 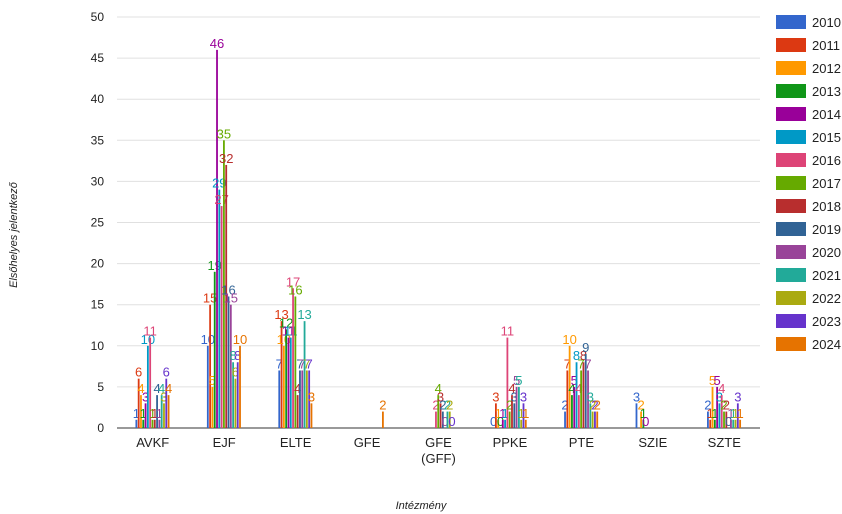 I want to click on data-label: 16, so click(x=295, y=289).